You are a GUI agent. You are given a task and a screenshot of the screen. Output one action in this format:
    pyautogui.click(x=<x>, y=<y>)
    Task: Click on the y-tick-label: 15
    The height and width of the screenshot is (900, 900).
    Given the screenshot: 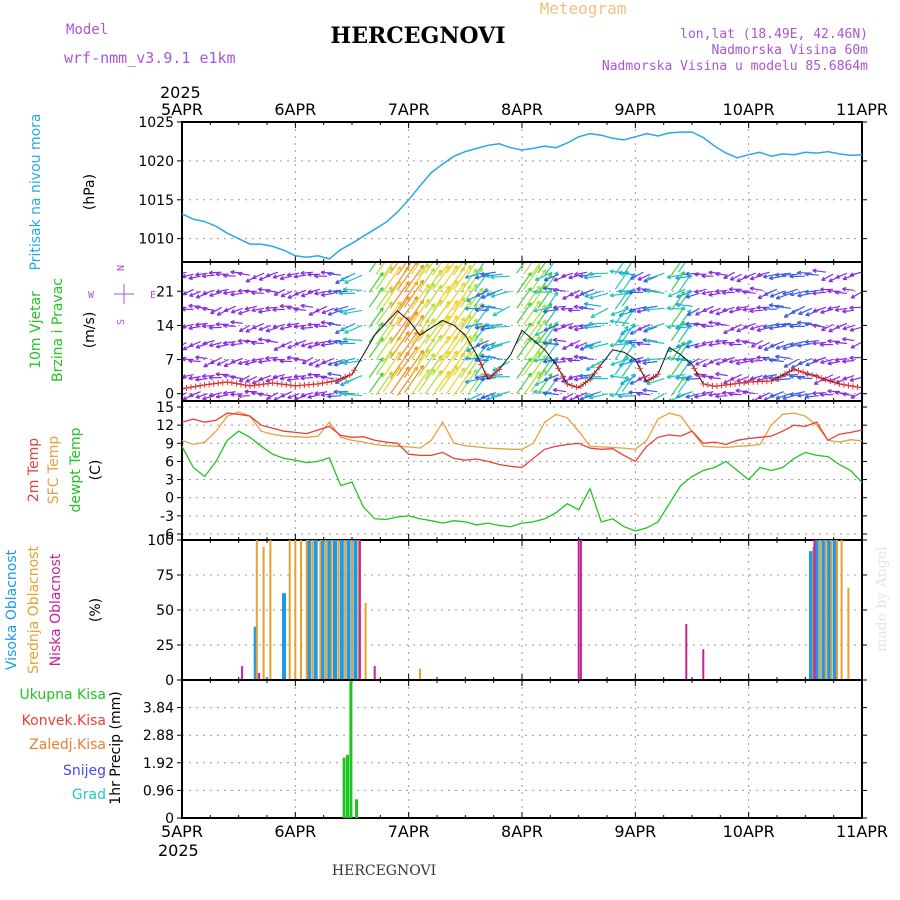 What is the action you would take?
    pyautogui.click(x=165, y=408)
    